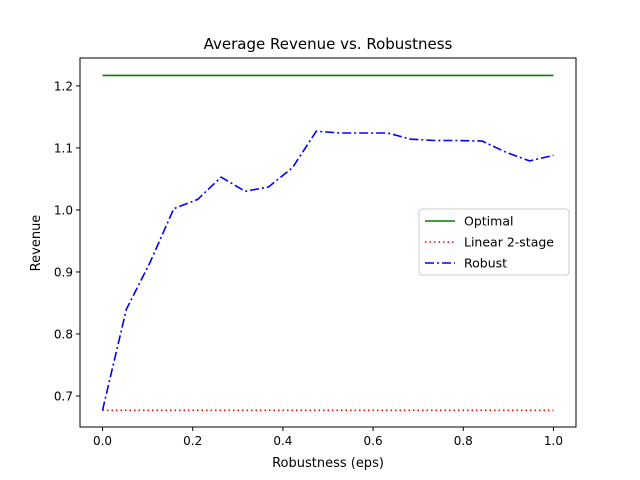 This screenshot has height=480, width=640. What do you see at coordinates (63, 148) in the screenshot?
I see `y-tick-label: 1.1` at bounding box center [63, 148].